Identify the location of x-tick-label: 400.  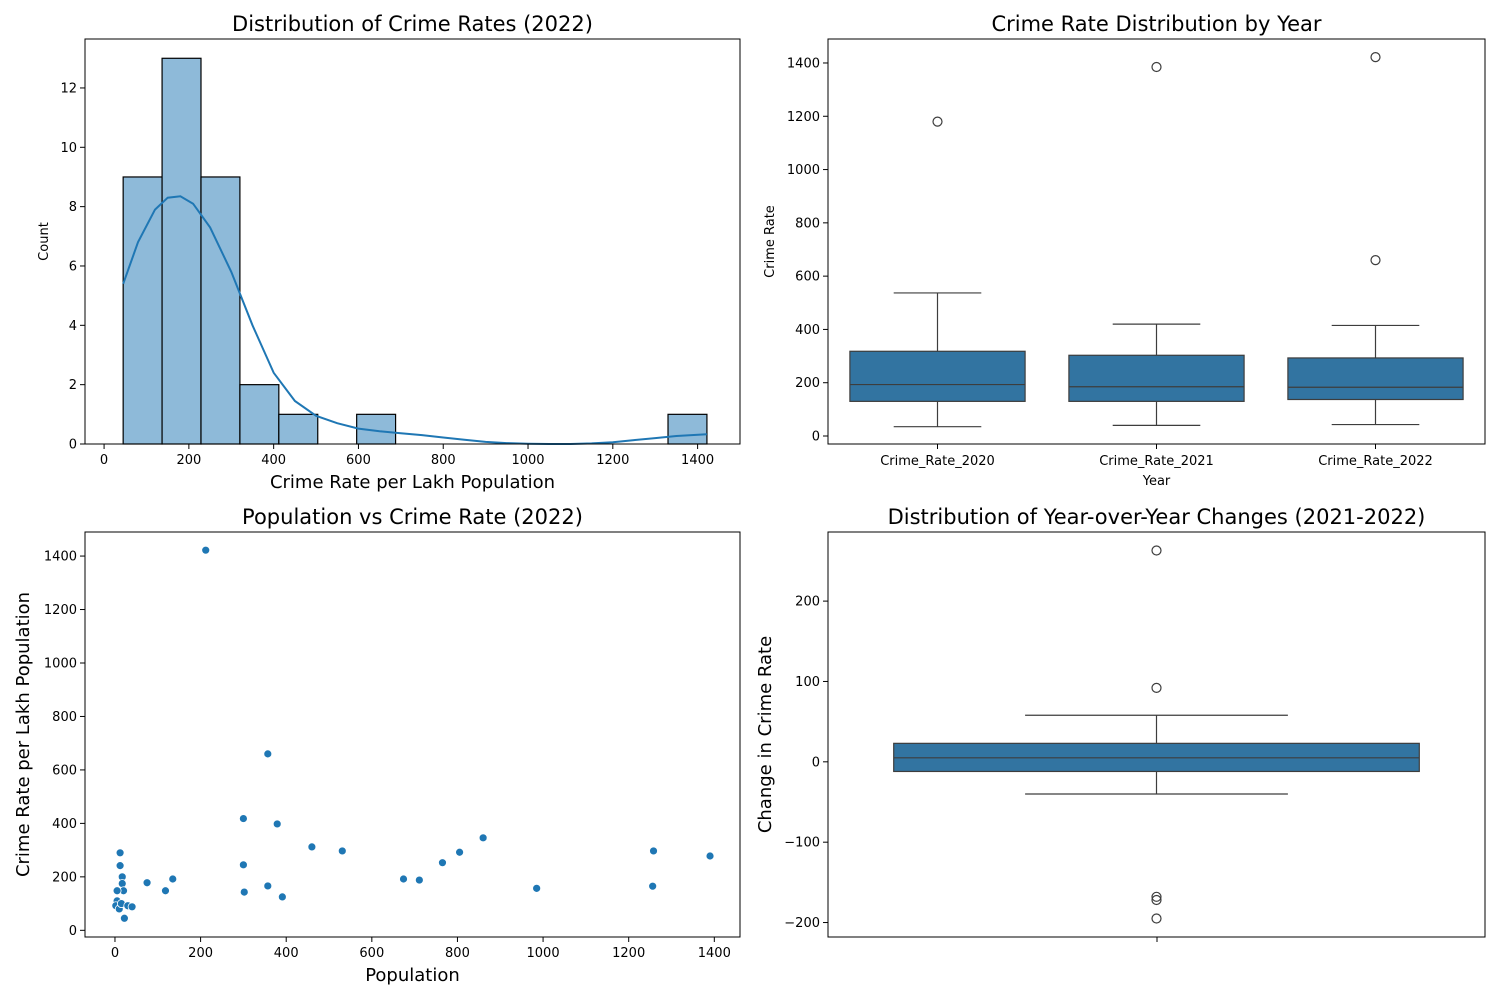
(286, 953).